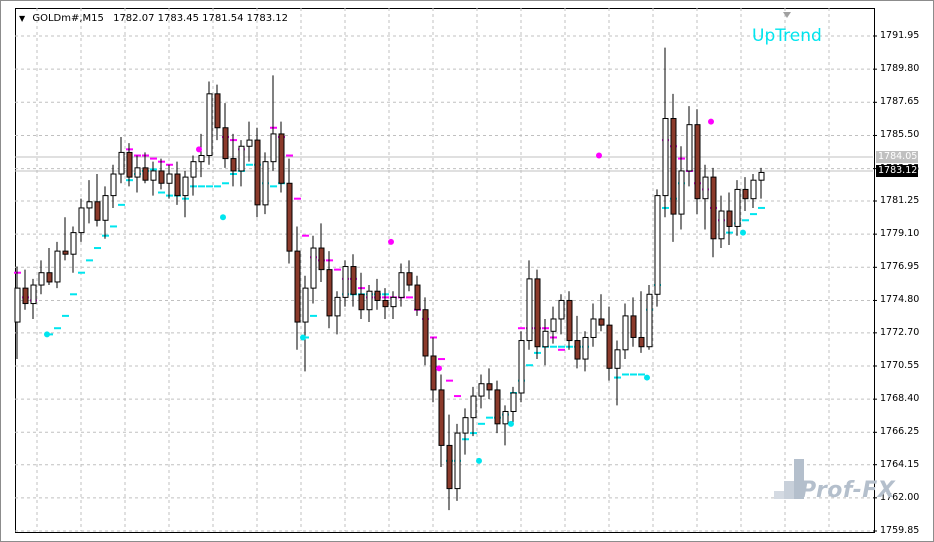 The width and height of the screenshot is (934, 542). Describe the element at coordinates (199, 149) in the screenshot. I see `downtrend-start-marker` at that location.